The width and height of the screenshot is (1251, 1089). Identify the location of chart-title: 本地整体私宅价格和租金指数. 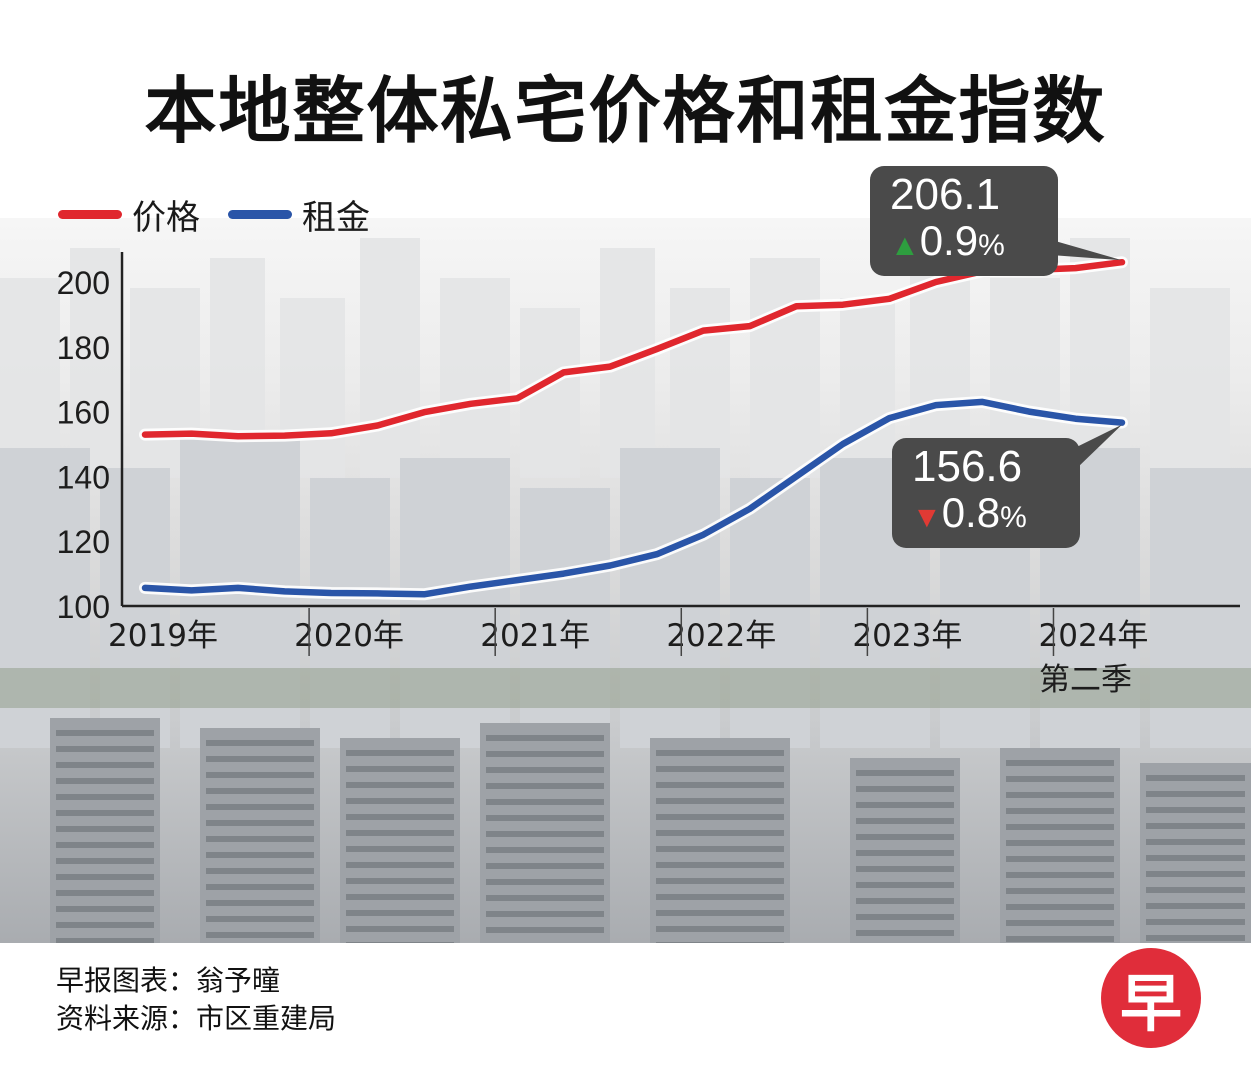
(625, 111).